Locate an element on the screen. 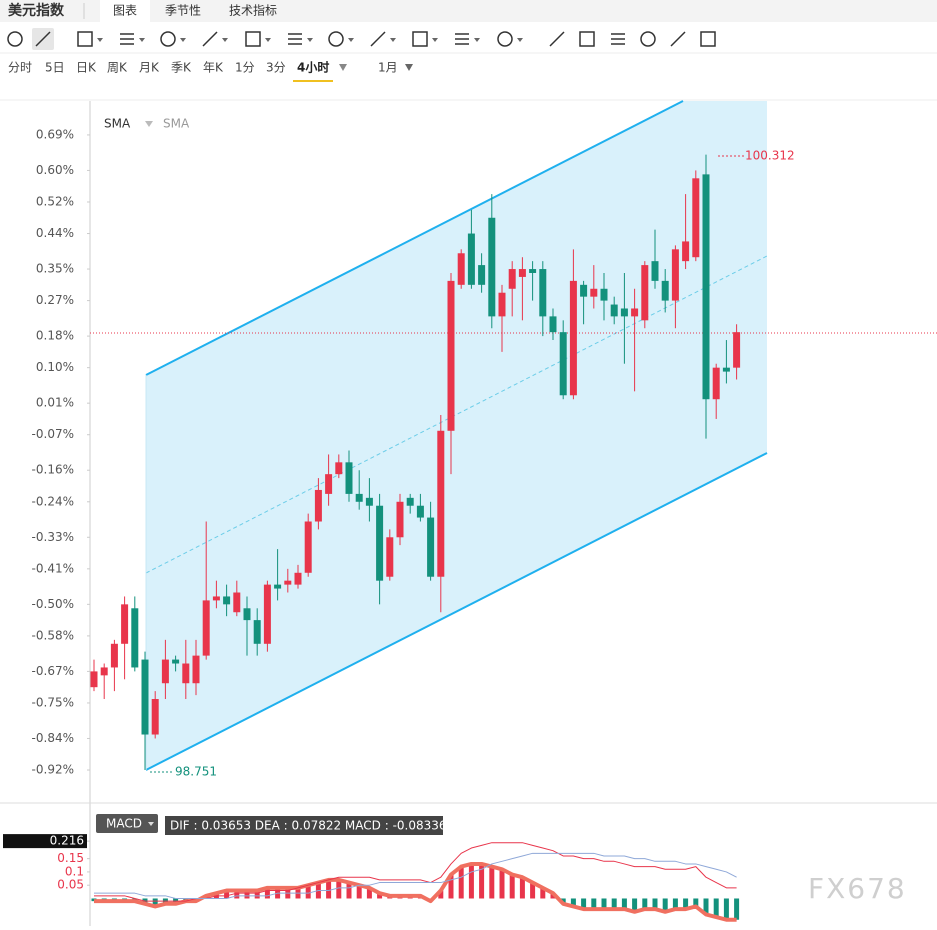 The image size is (937, 930). indicator-name: MACD is located at coordinates (124, 824).